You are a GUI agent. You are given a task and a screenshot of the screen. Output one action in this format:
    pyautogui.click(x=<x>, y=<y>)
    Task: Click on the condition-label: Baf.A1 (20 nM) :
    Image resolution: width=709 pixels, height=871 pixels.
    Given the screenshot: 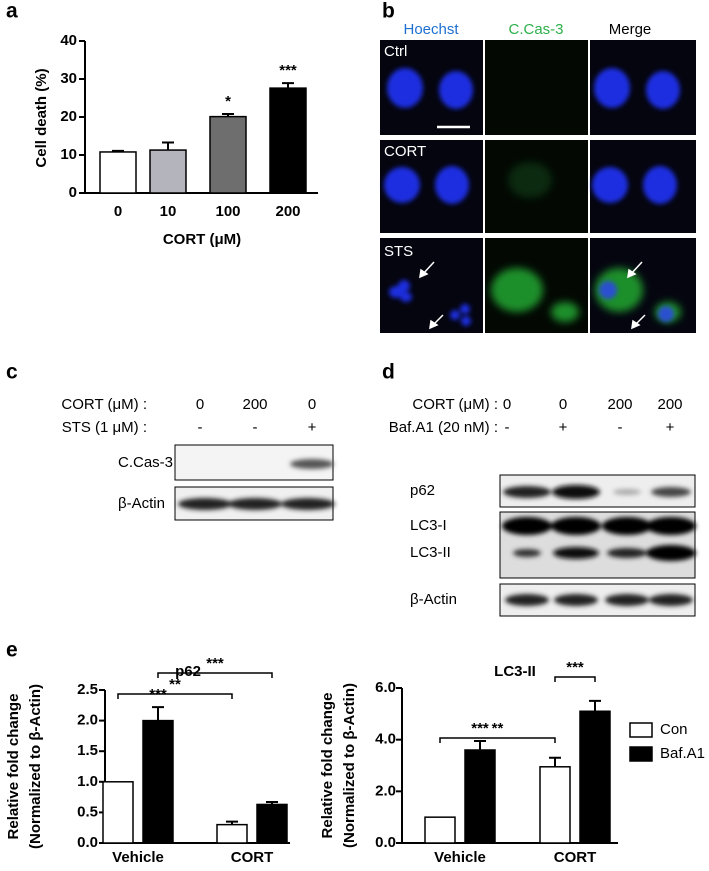 What is the action you would take?
    pyautogui.click(x=443, y=427)
    